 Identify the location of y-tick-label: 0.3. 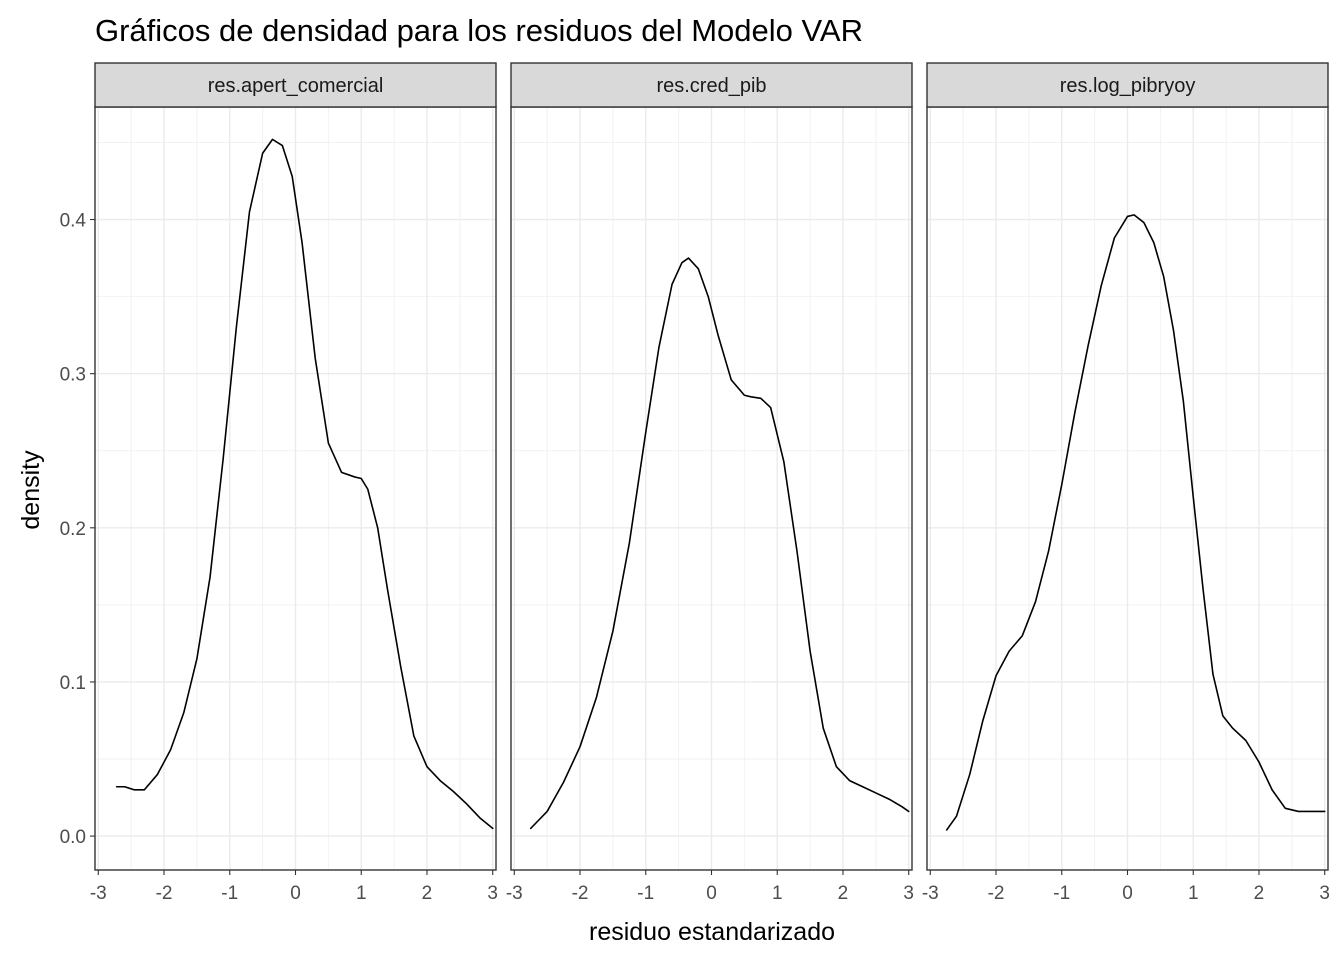
(73, 375).